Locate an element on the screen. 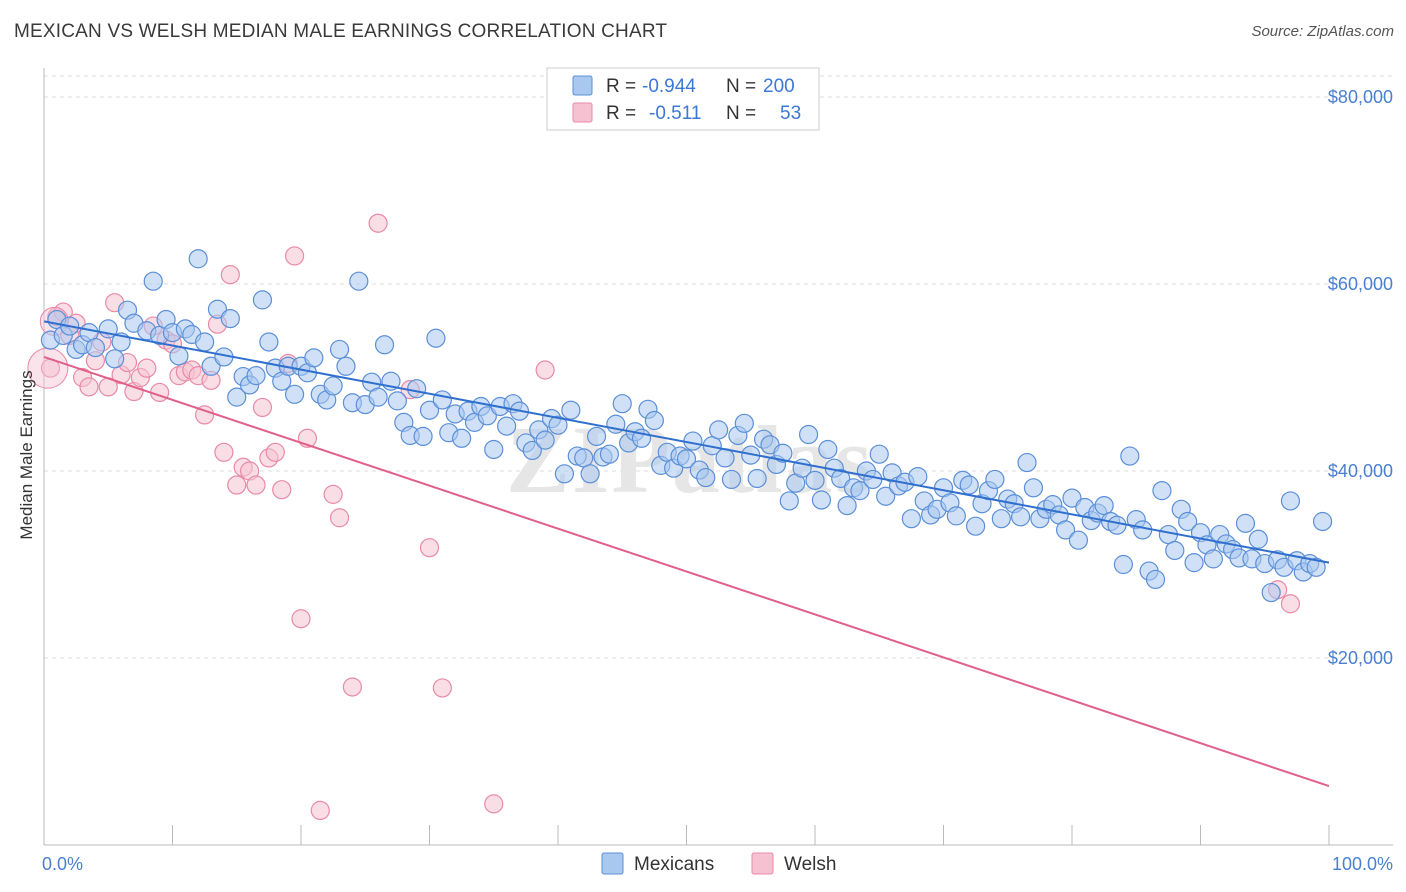 This screenshot has width=1406, height=892. legend-r-value-2: -0.511 is located at coordinates (675, 113).